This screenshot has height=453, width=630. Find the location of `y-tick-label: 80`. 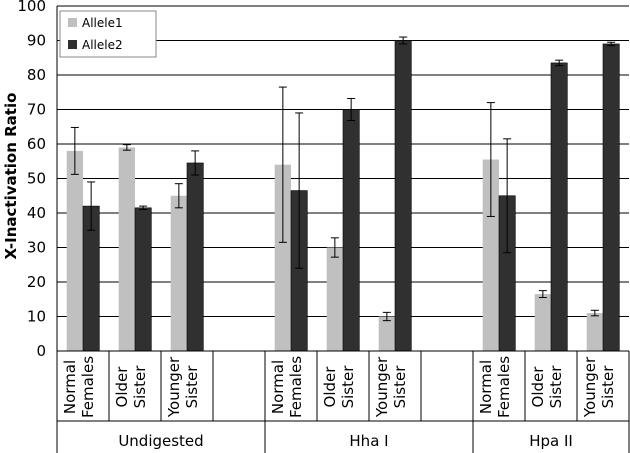

y-tick-label: 80 is located at coordinates (36, 75).